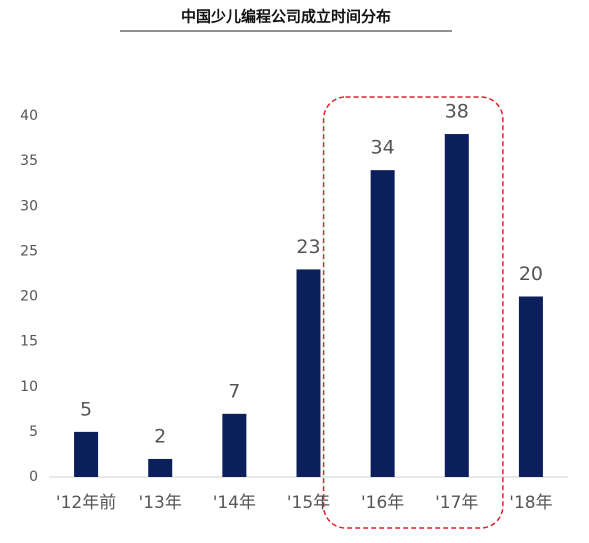 The height and width of the screenshot is (543, 589). What do you see at coordinates (33, 432) in the screenshot?
I see `y-tick-label: 5` at bounding box center [33, 432].